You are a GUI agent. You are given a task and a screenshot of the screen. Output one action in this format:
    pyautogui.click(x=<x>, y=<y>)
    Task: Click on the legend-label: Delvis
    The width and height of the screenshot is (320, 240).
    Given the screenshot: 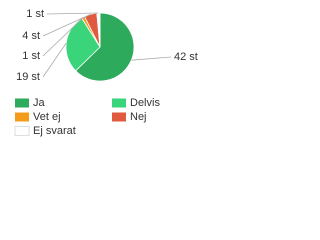 What is the action you would take?
    pyautogui.click(x=145, y=103)
    